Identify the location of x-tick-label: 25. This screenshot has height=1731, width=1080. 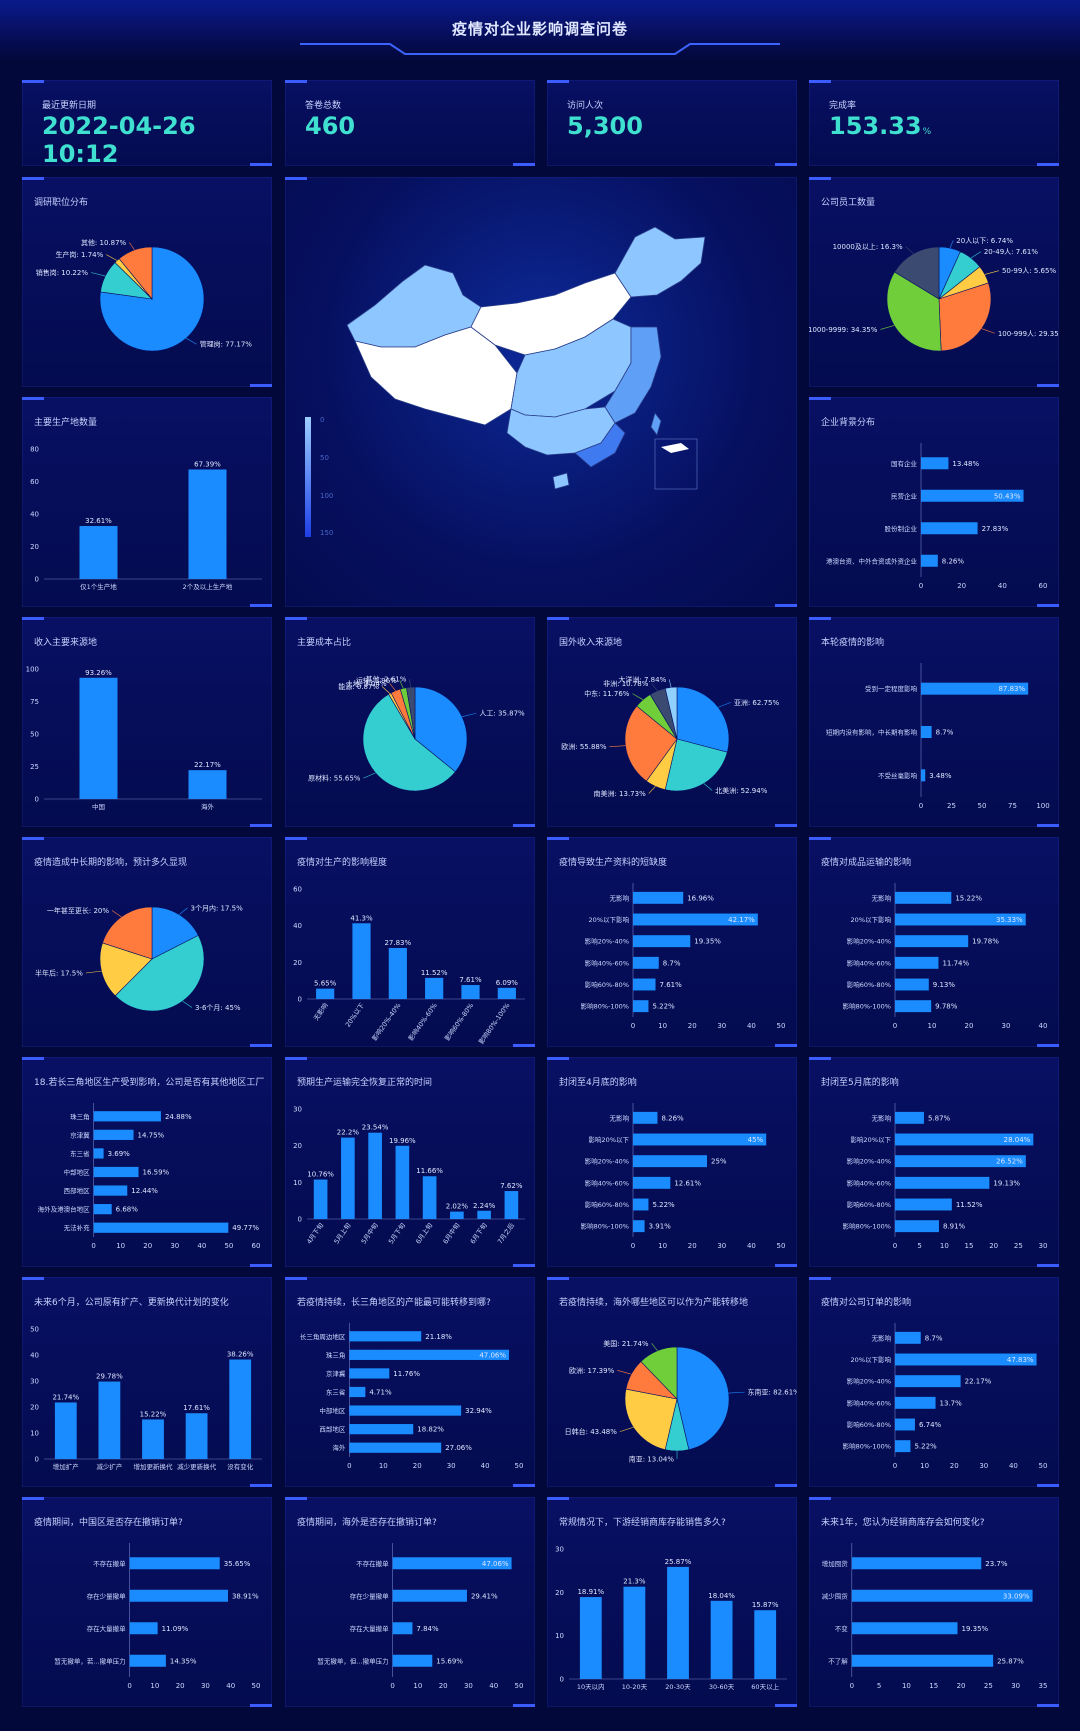
(1018, 1246).